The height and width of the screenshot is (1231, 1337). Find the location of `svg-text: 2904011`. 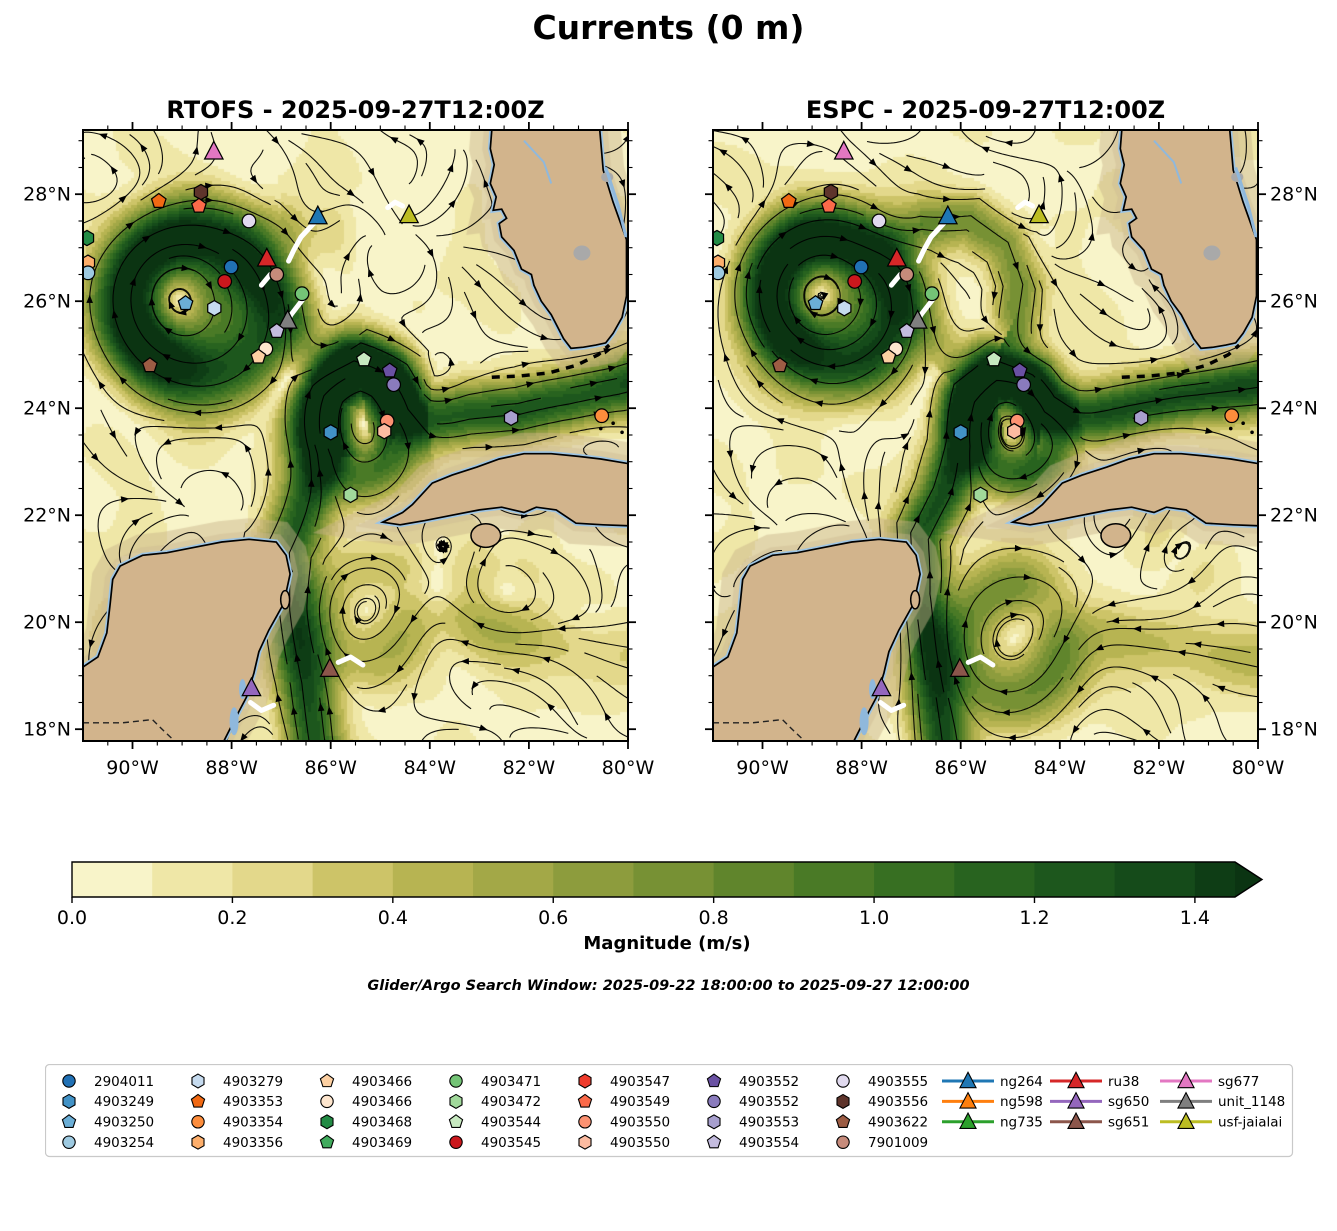

svg-text: 2904011 is located at coordinates (124, 1082).